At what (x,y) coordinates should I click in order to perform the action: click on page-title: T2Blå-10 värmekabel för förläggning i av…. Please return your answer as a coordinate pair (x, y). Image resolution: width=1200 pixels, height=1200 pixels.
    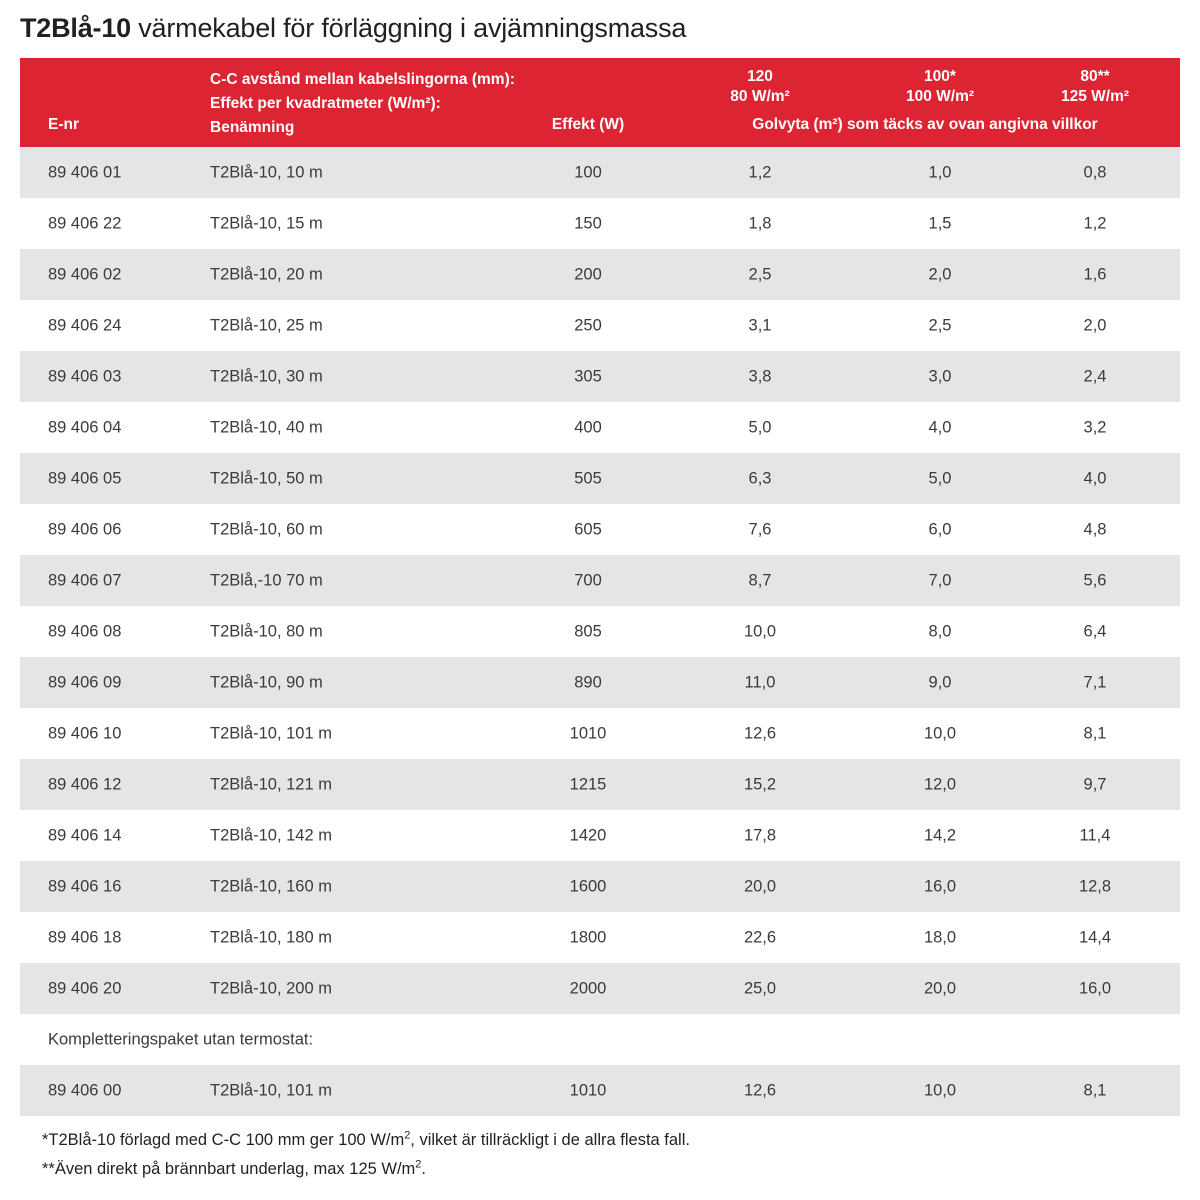
    Looking at the image, I should click on (353, 28).